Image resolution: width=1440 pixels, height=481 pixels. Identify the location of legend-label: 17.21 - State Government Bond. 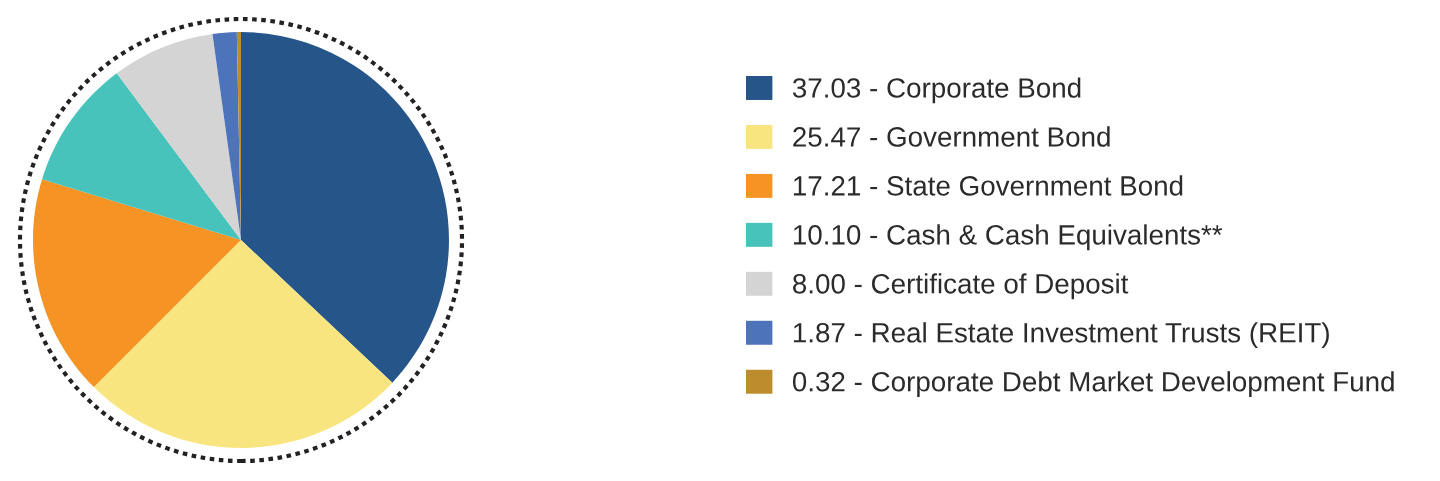
(988, 185).